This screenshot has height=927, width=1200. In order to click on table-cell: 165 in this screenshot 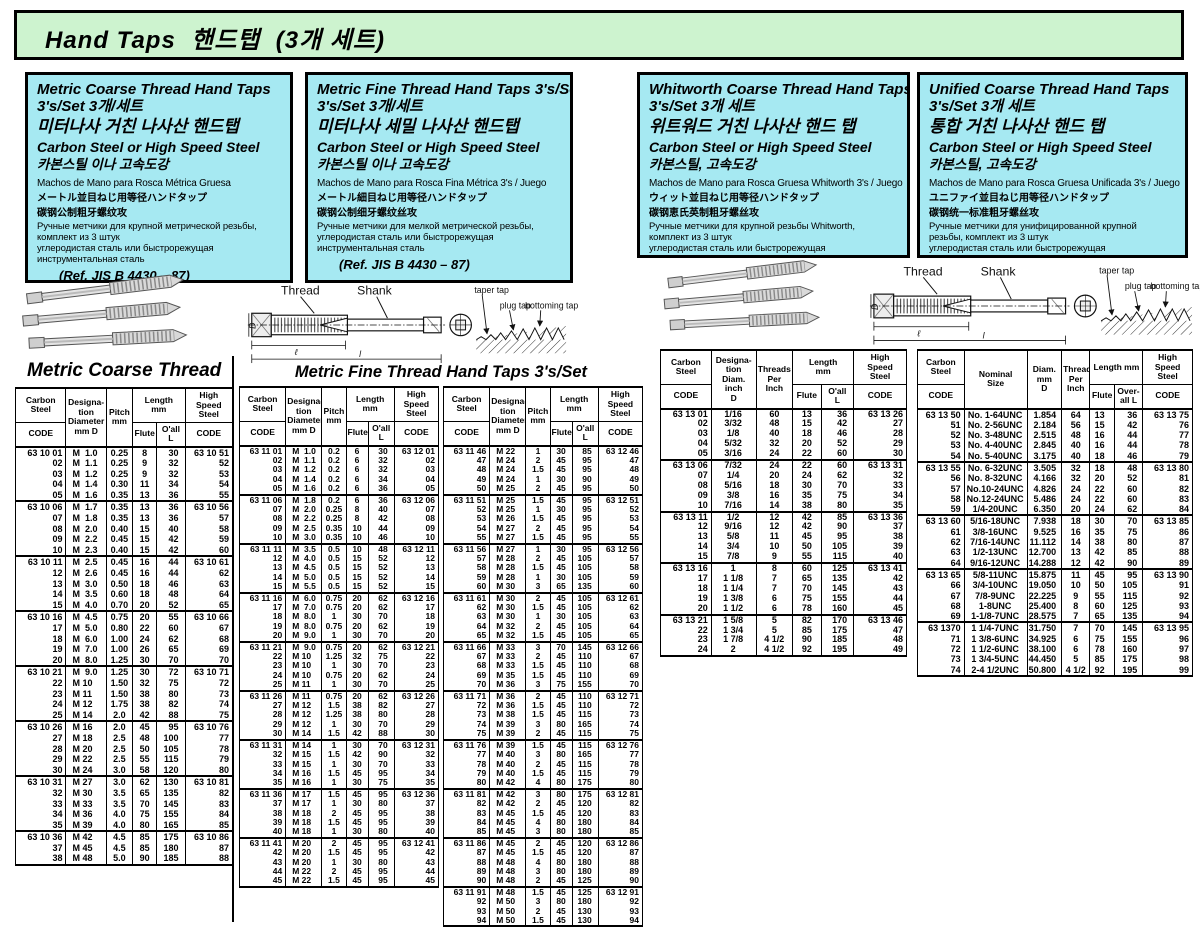, I will do `click(585, 755)`.